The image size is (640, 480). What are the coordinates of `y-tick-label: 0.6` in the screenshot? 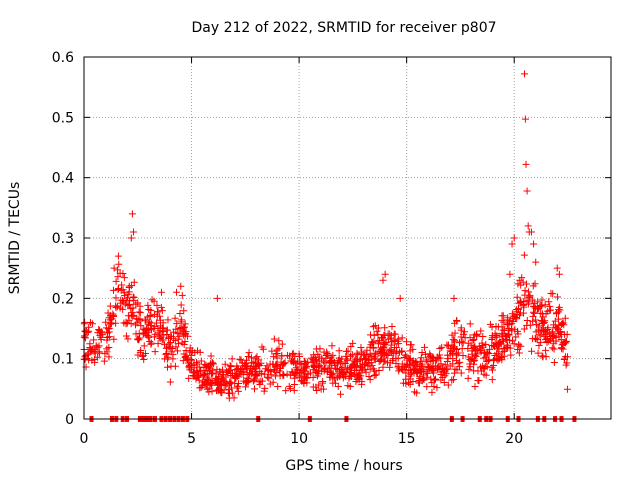 It's located at (63, 58).